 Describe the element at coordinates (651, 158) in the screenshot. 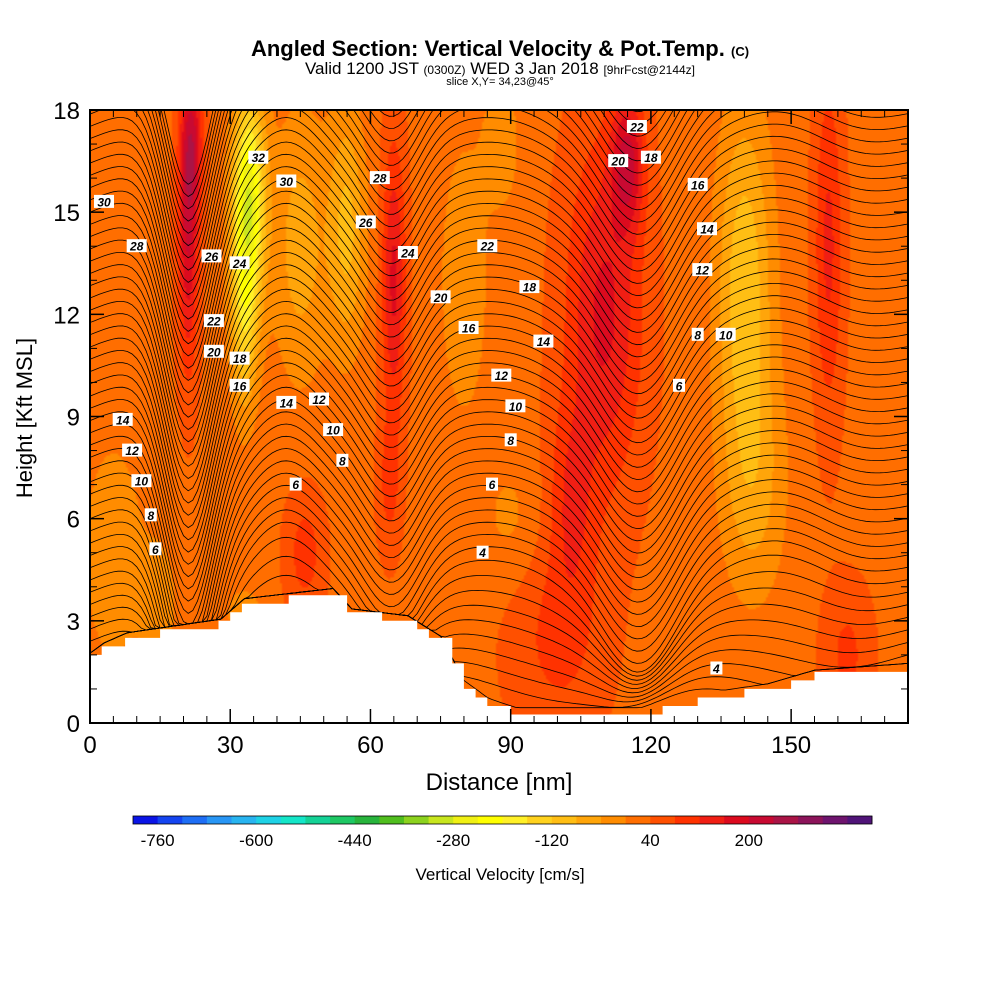

I see `isentrope-label: 18` at that location.